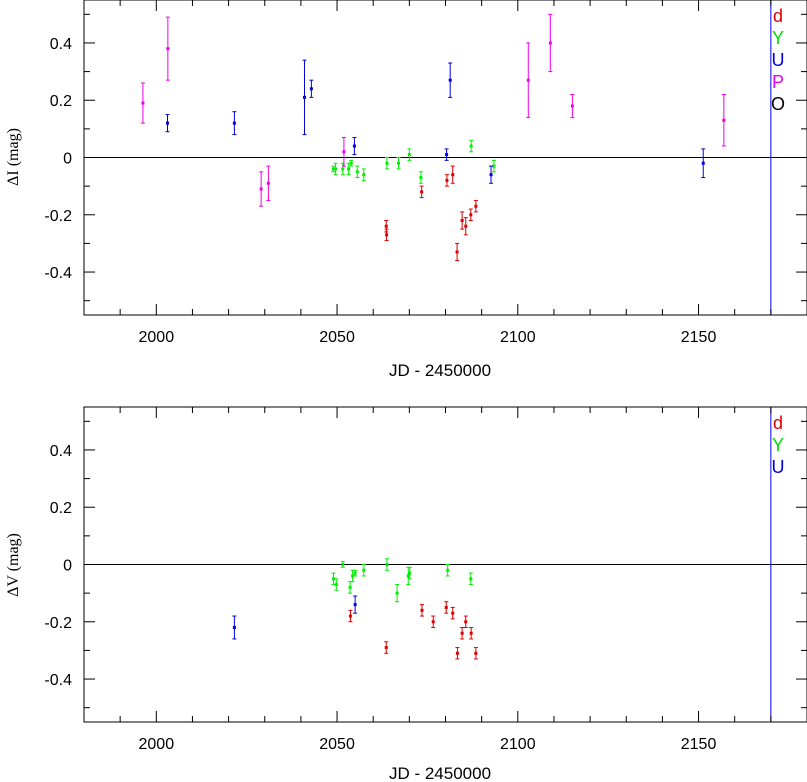 The width and height of the screenshot is (807, 782). I want to click on y-axis-title-bottom: ΔV (mag), so click(13, 565).